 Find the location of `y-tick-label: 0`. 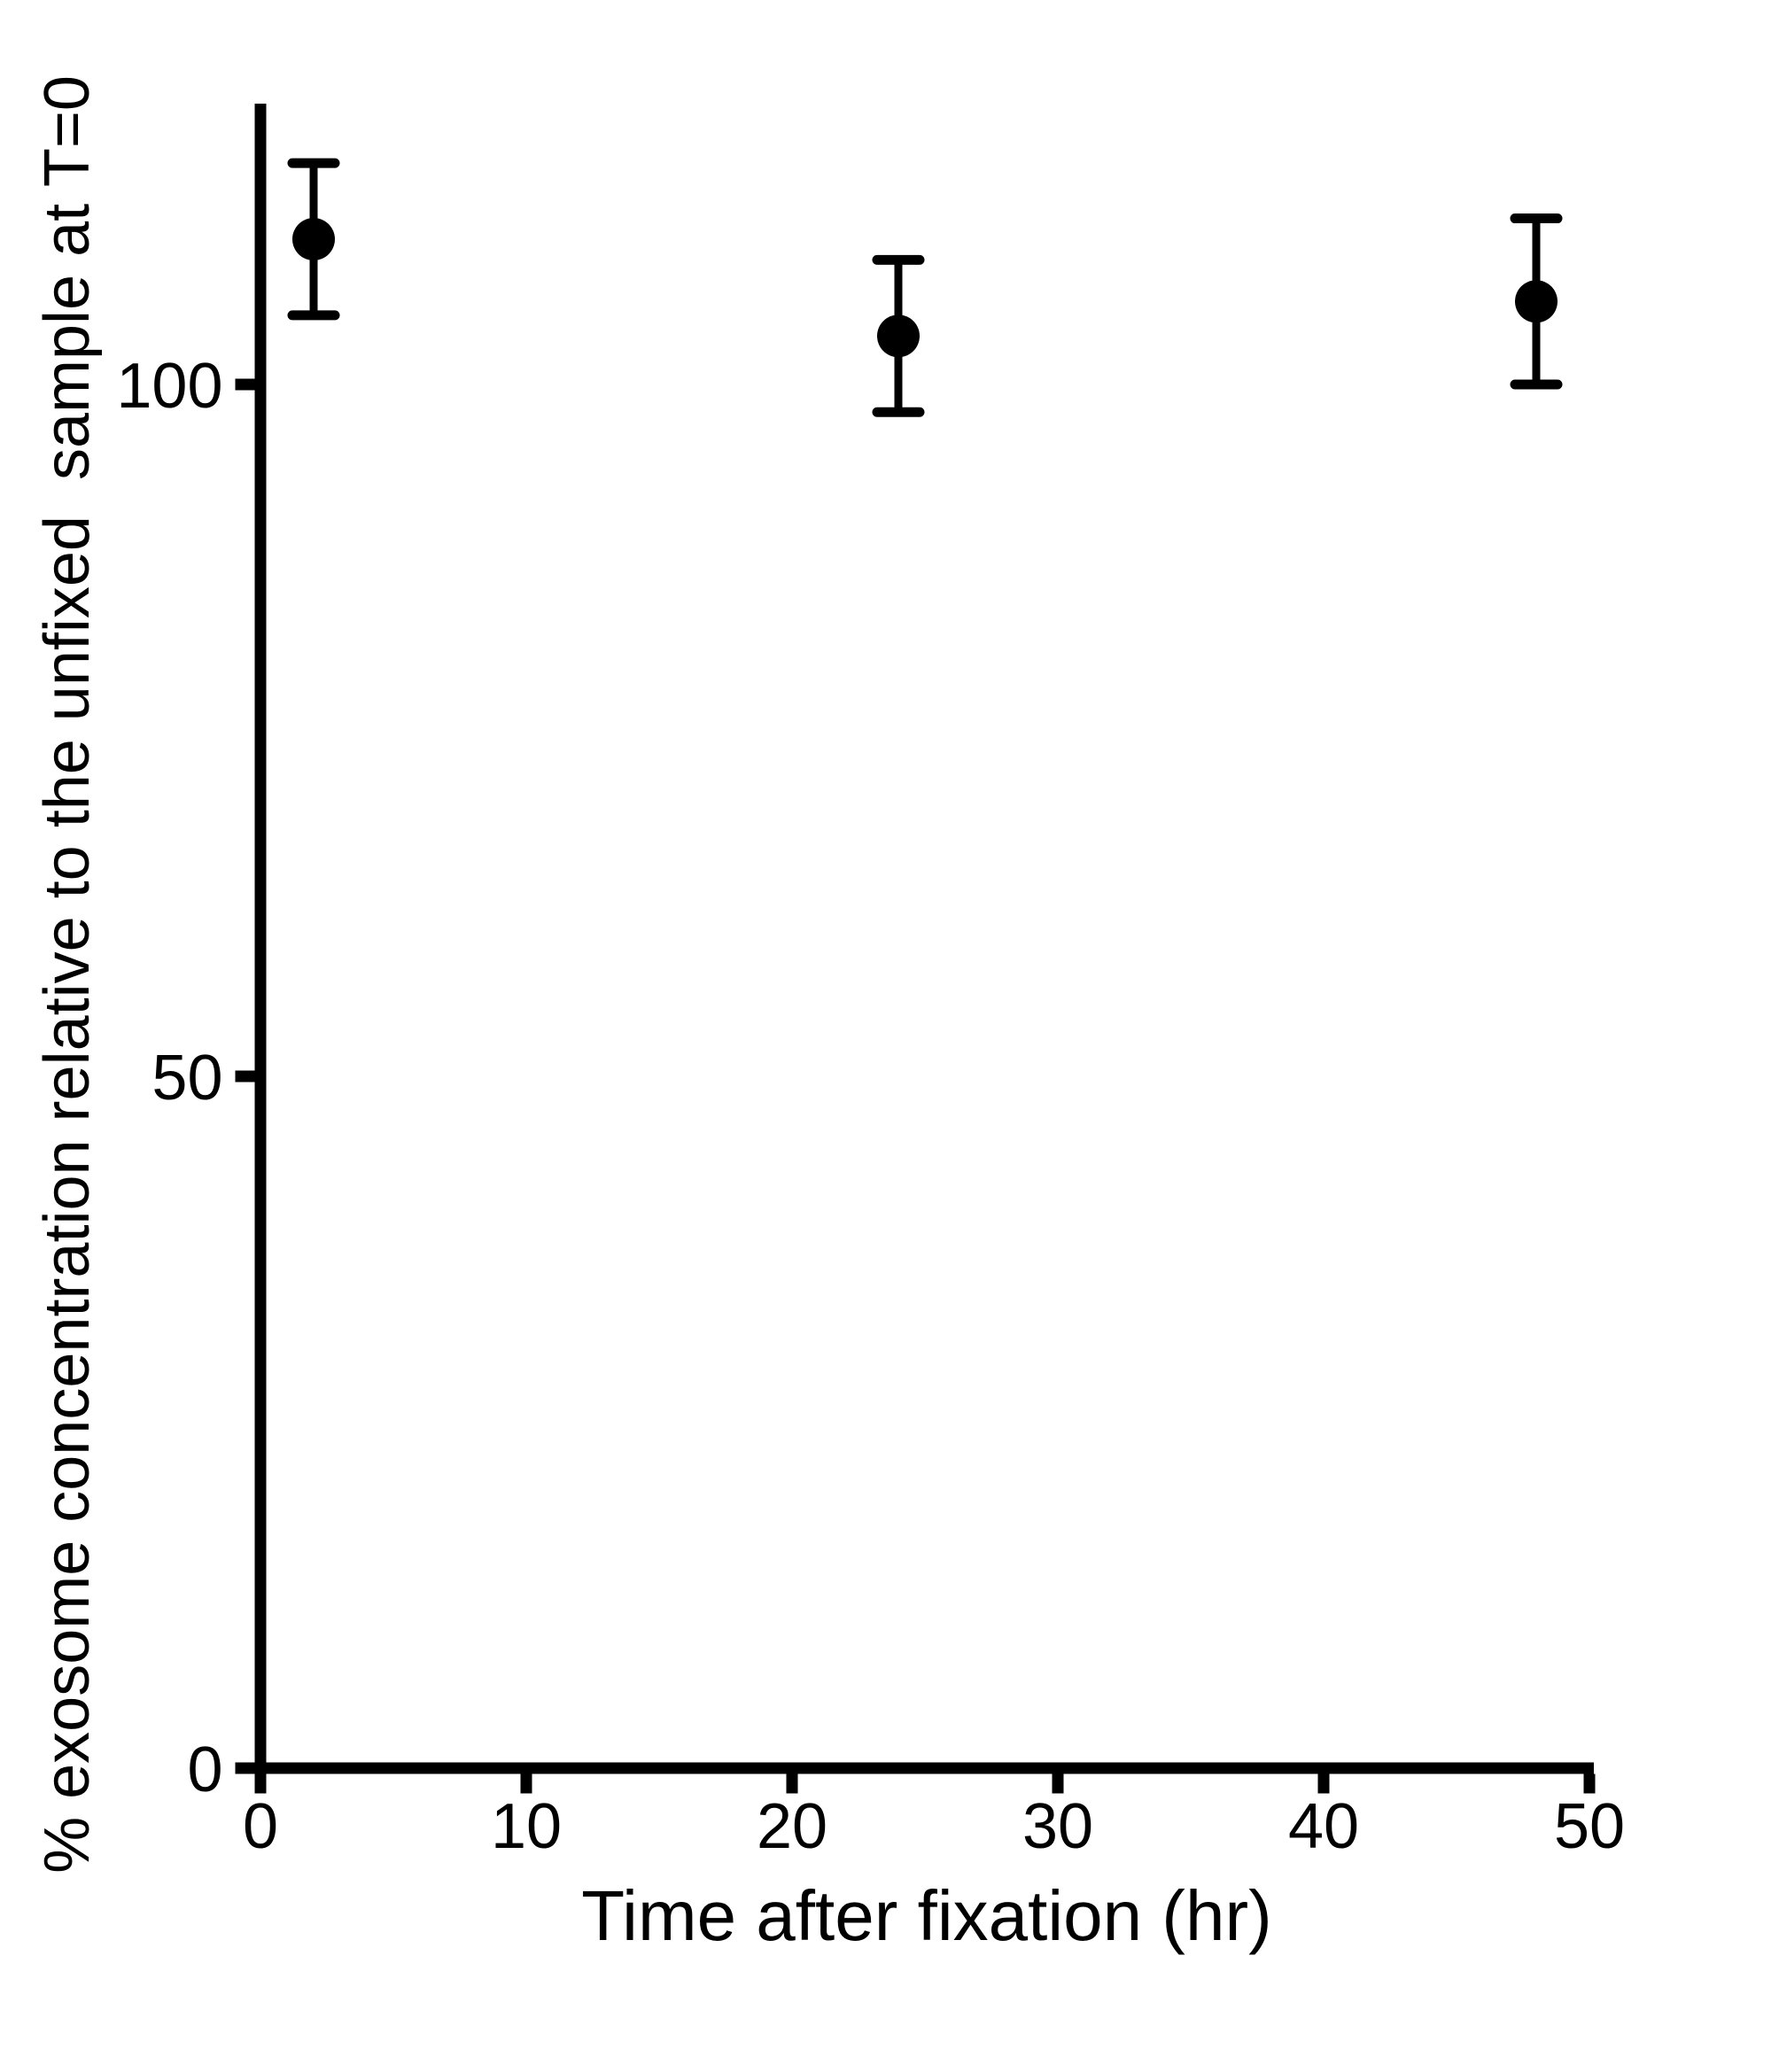

y-tick-label: 0 is located at coordinates (204, 1769).